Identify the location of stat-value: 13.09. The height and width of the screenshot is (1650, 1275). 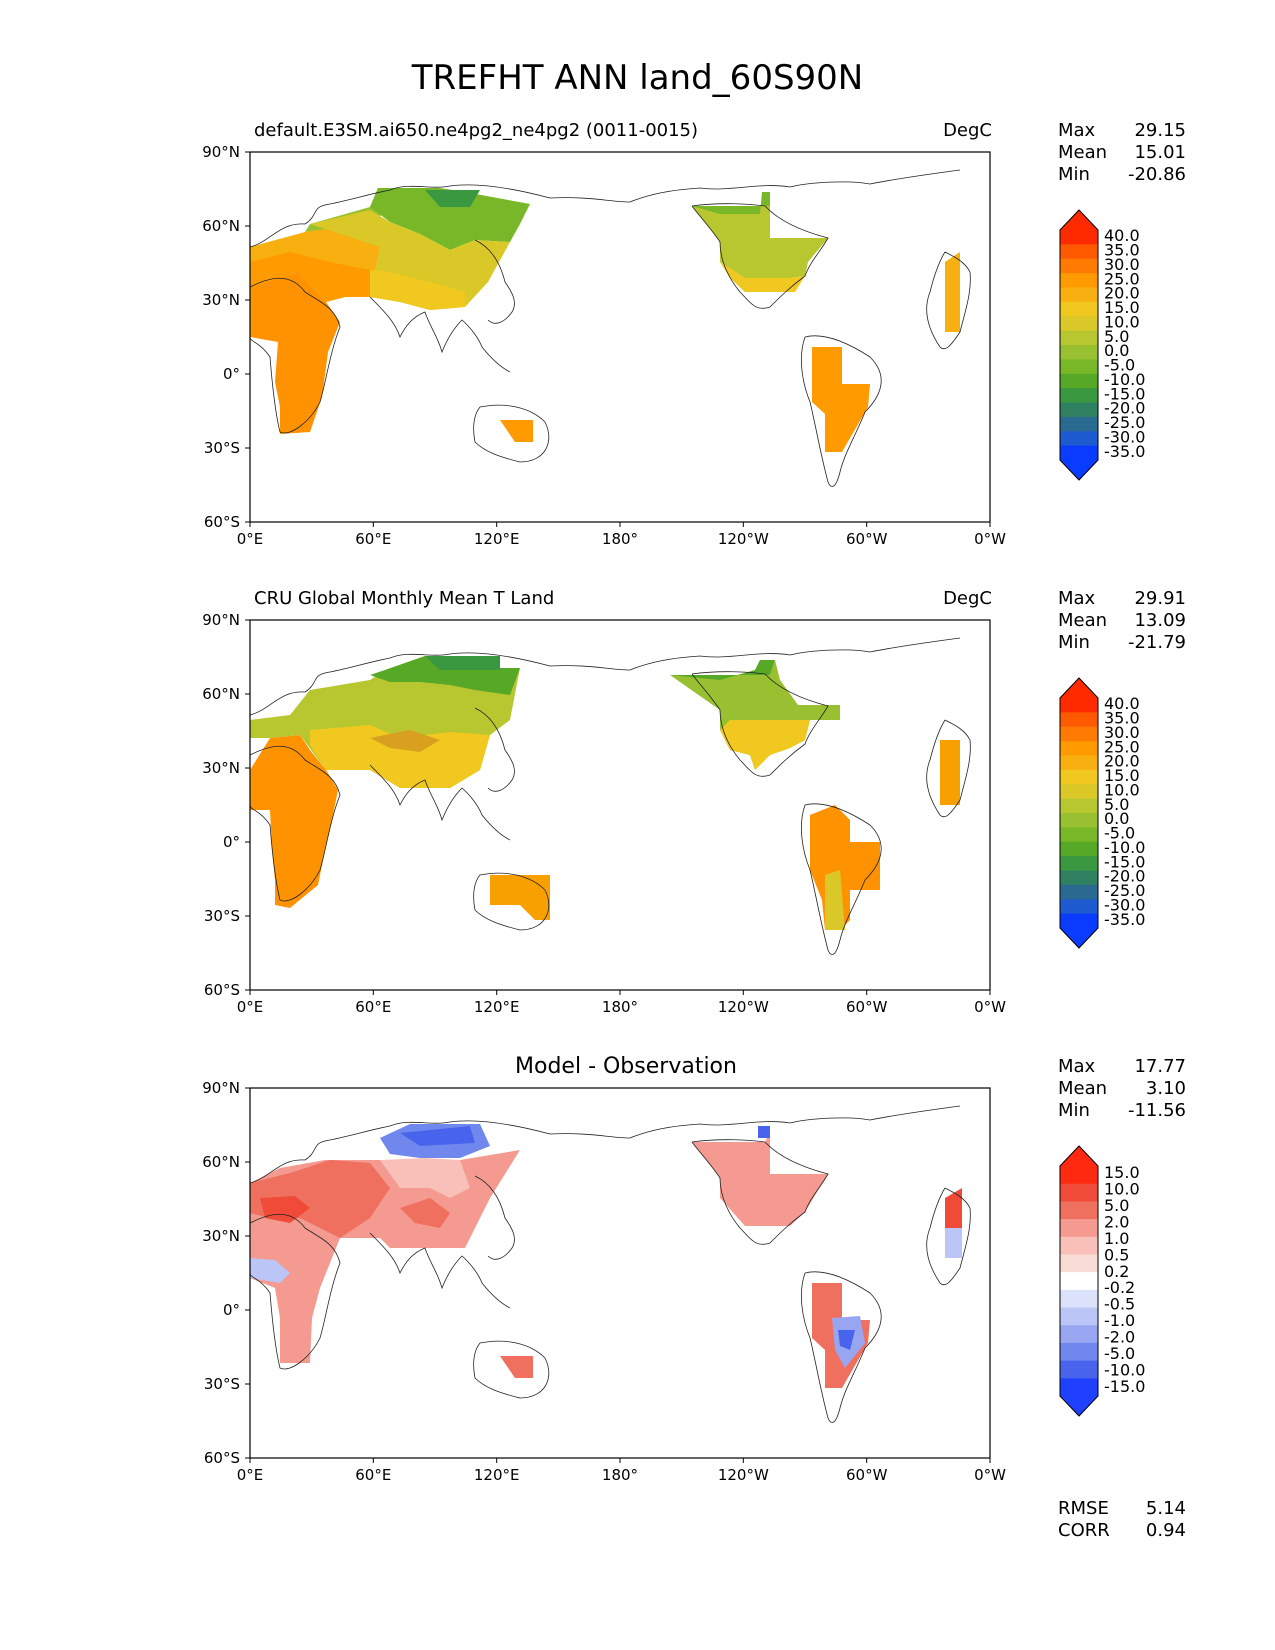
(1160, 620).